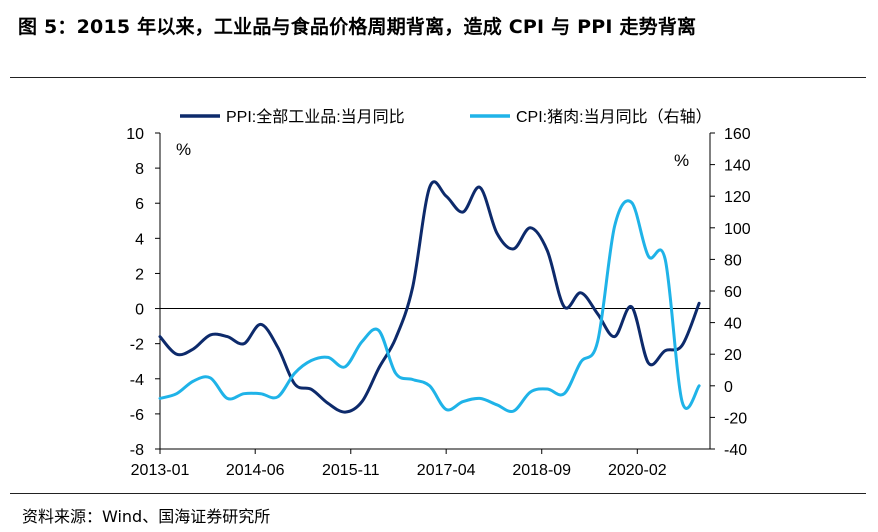  Describe the element at coordinates (351, 470) in the screenshot. I see `x-tick-label: 2015-11` at that location.